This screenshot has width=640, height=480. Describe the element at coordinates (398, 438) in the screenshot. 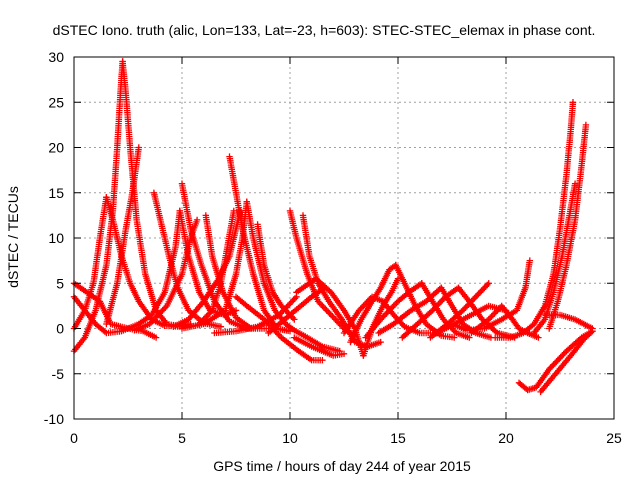

I see `x-tick-label: 15` at that location.